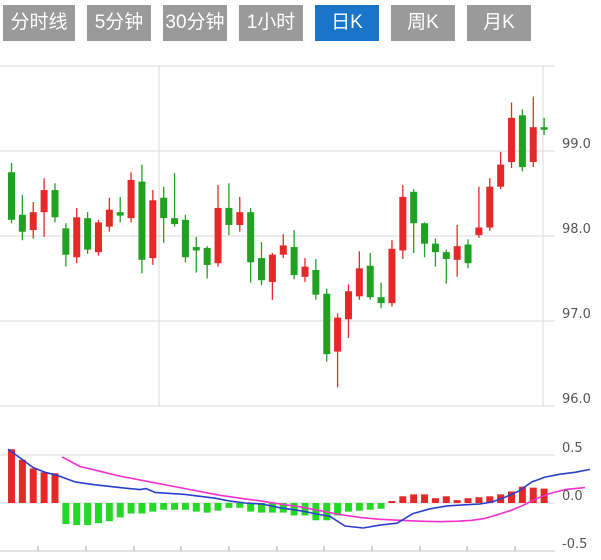 The height and width of the screenshot is (560, 601). What do you see at coordinates (423, 23) in the screenshot?
I see `tab-weekly-k: 周K` at bounding box center [423, 23].